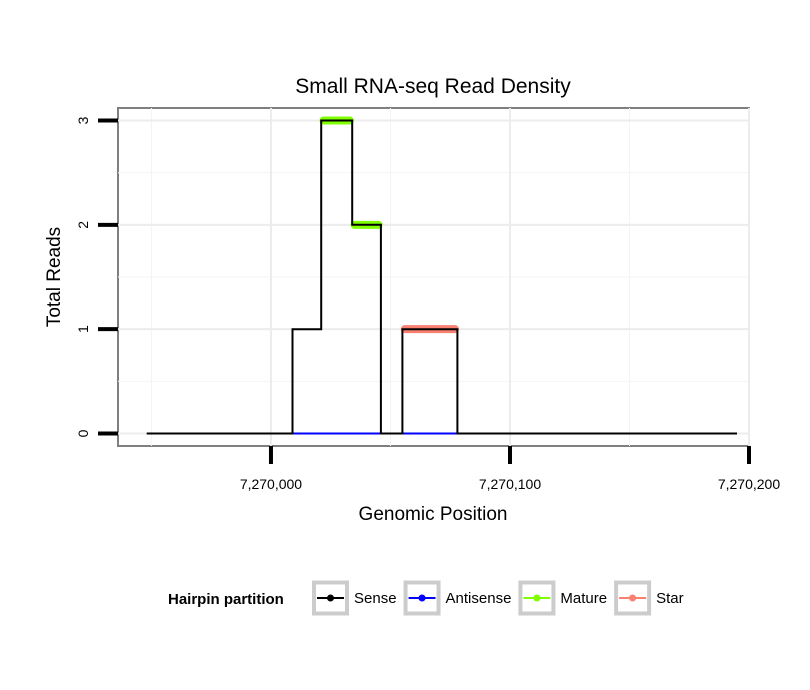 This screenshot has width=810, height=690. I want to click on legend-entry-mature: Mature, so click(562, 598).